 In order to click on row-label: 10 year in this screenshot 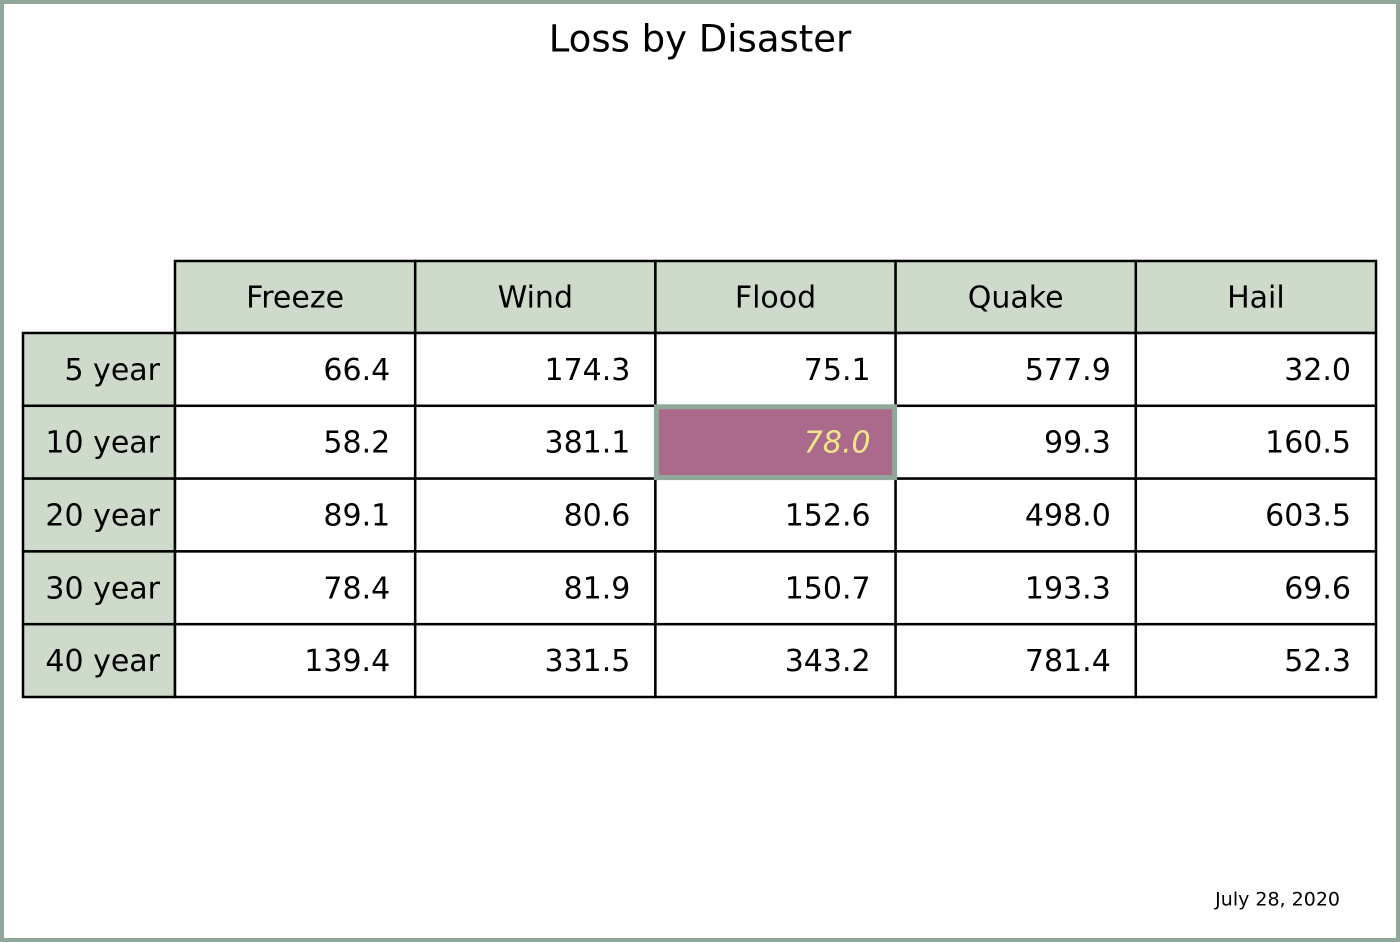, I will do `click(102, 443)`.